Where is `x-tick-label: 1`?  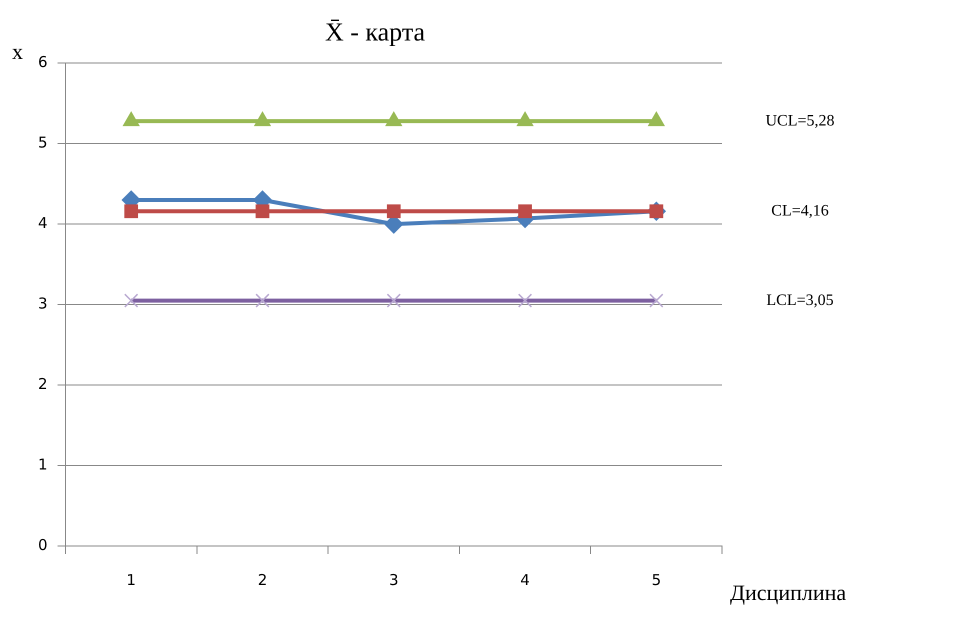
x-tick-label: 1 is located at coordinates (131, 579).